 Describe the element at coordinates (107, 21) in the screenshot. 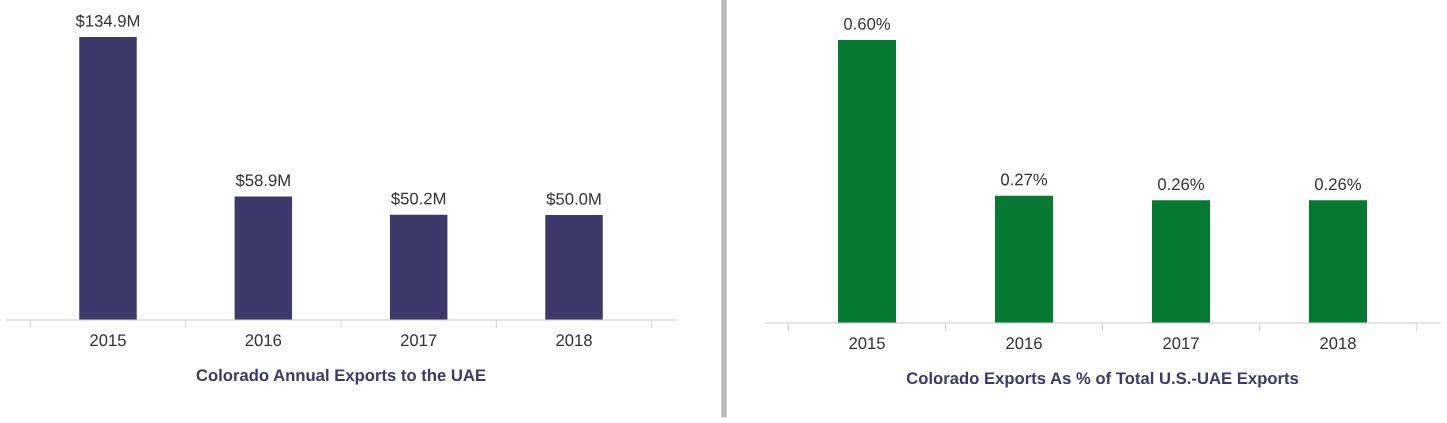

I see `data-label: $134.9M` at that location.